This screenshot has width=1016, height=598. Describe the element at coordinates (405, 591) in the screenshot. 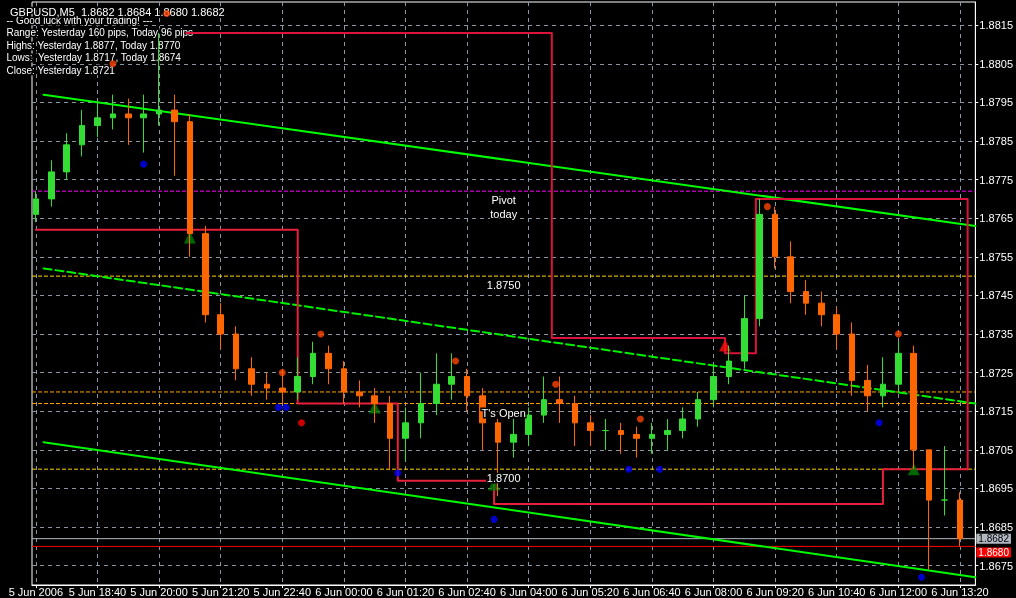

I see `x-tick-label: 6 Jun 01:20` at that location.